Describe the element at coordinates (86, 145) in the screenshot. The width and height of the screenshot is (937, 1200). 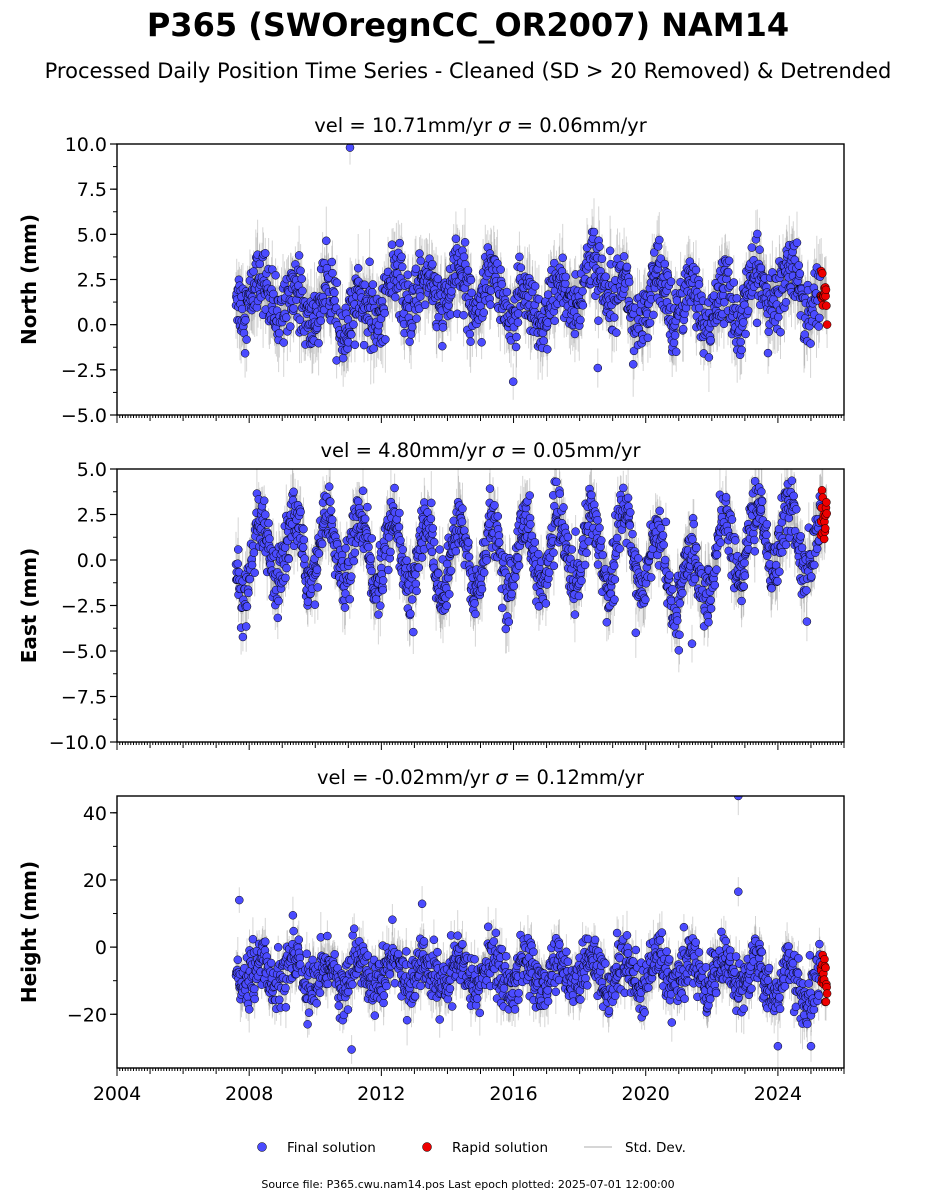
I see `y-tick-label: 10.0` at that location.